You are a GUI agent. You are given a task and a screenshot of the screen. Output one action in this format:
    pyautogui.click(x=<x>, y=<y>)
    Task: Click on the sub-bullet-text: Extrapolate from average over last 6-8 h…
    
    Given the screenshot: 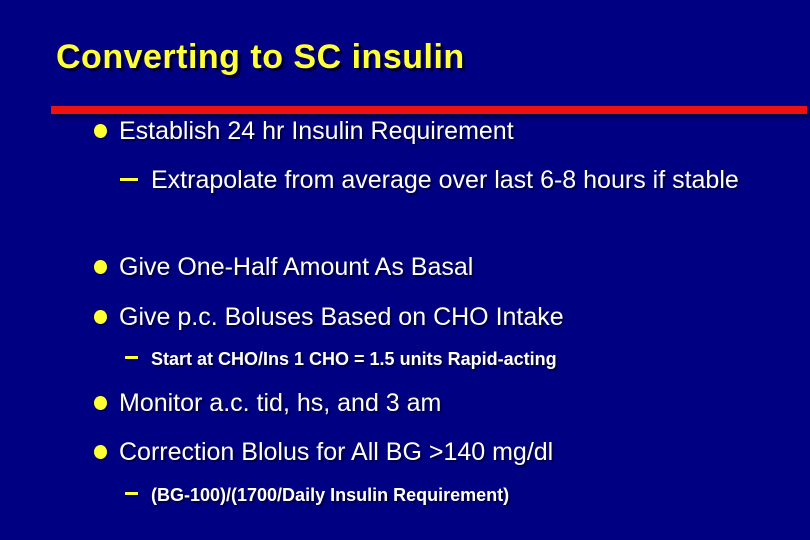 What is the action you would take?
    pyautogui.click(x=445, y=180)
    